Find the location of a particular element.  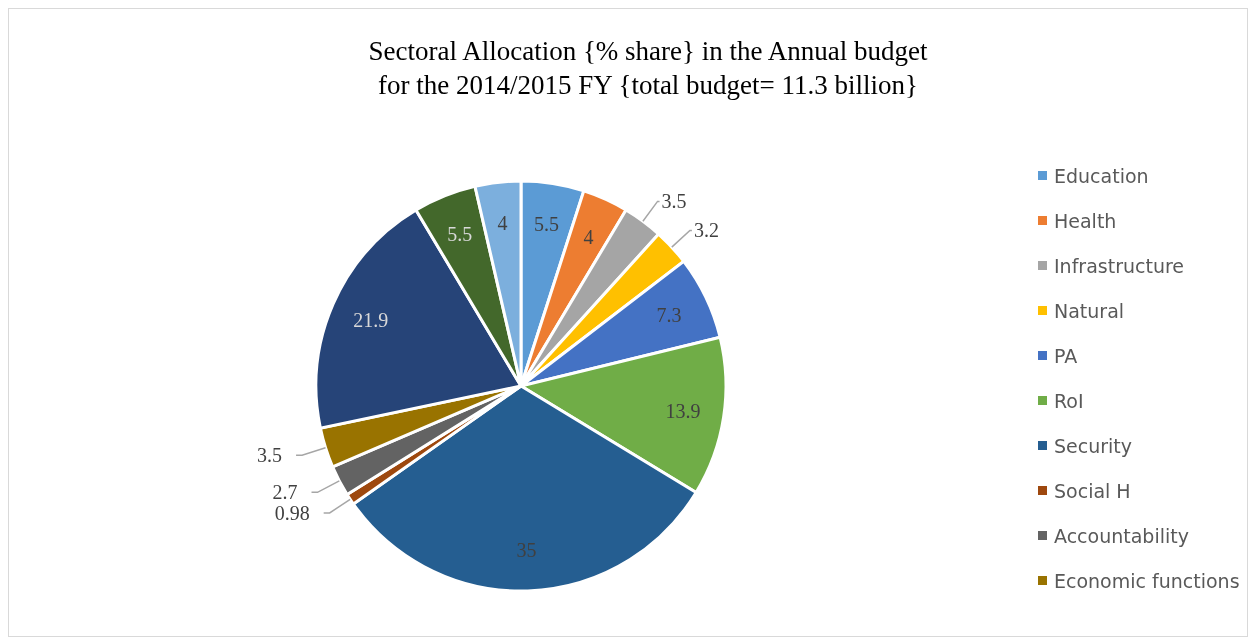

legend-label: Education is located at coordinates (1101, 176).